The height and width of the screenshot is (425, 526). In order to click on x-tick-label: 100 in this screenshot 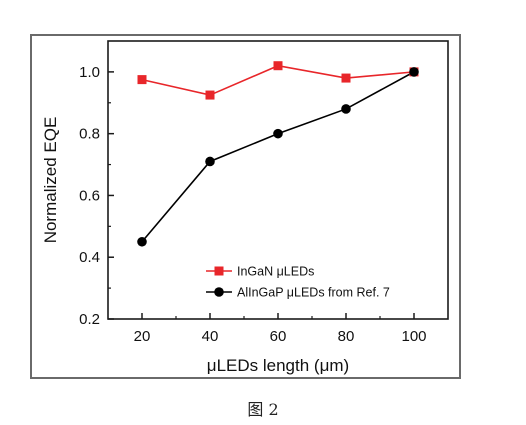, I will do `click(413, 336)`.